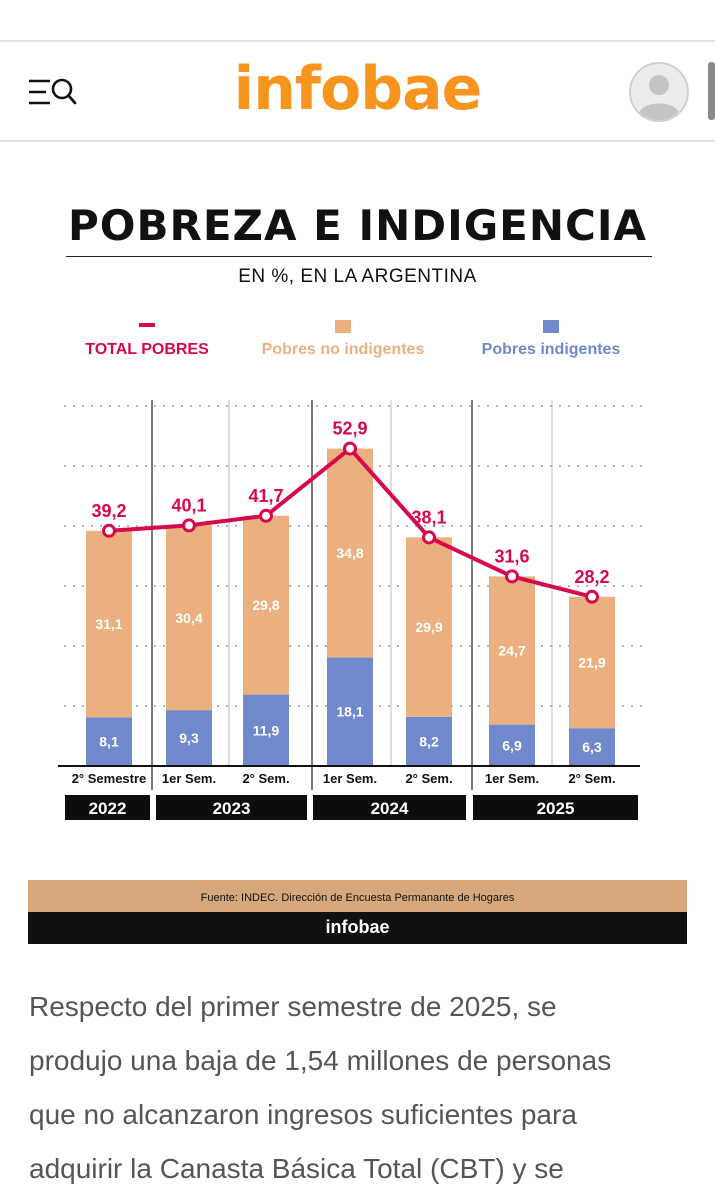  Describe the element at coordinates (551, 349) in the screenshot. I see `legend-label: Pobres indigentes` at that location.